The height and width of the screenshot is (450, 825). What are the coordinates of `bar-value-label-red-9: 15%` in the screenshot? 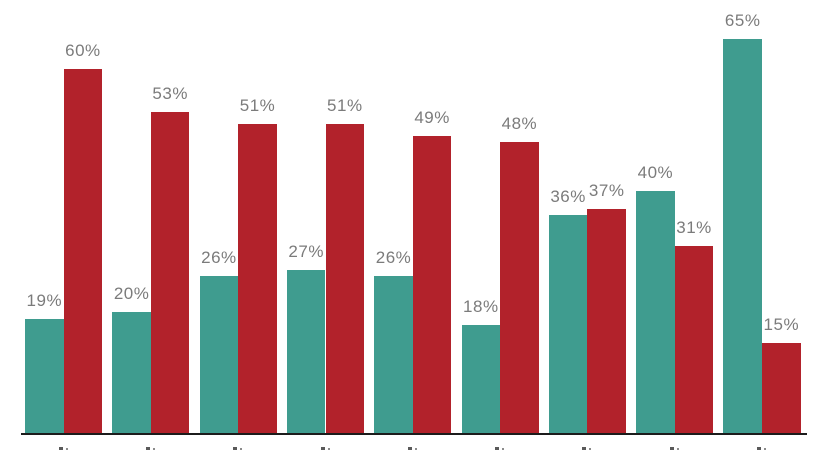 It's located at (781, 324).